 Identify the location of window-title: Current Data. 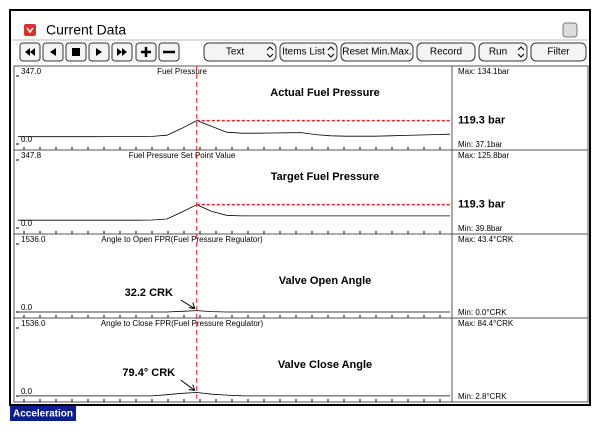
(86, 30).